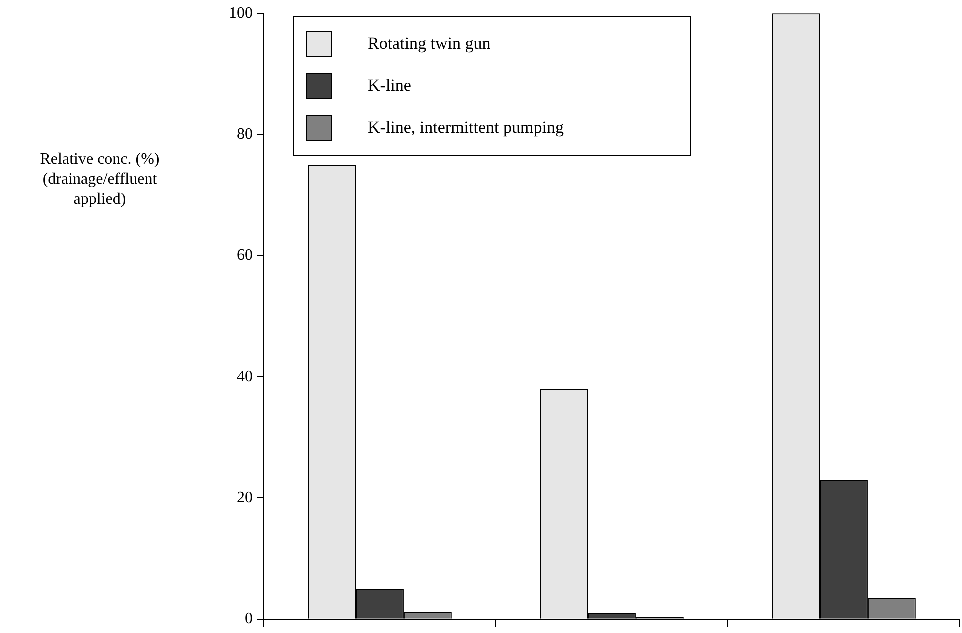 The image size is (962, 633). Describe the element at coordinates (249, 619) in the screenshot. I see `y-tick-label: 0` at that location.